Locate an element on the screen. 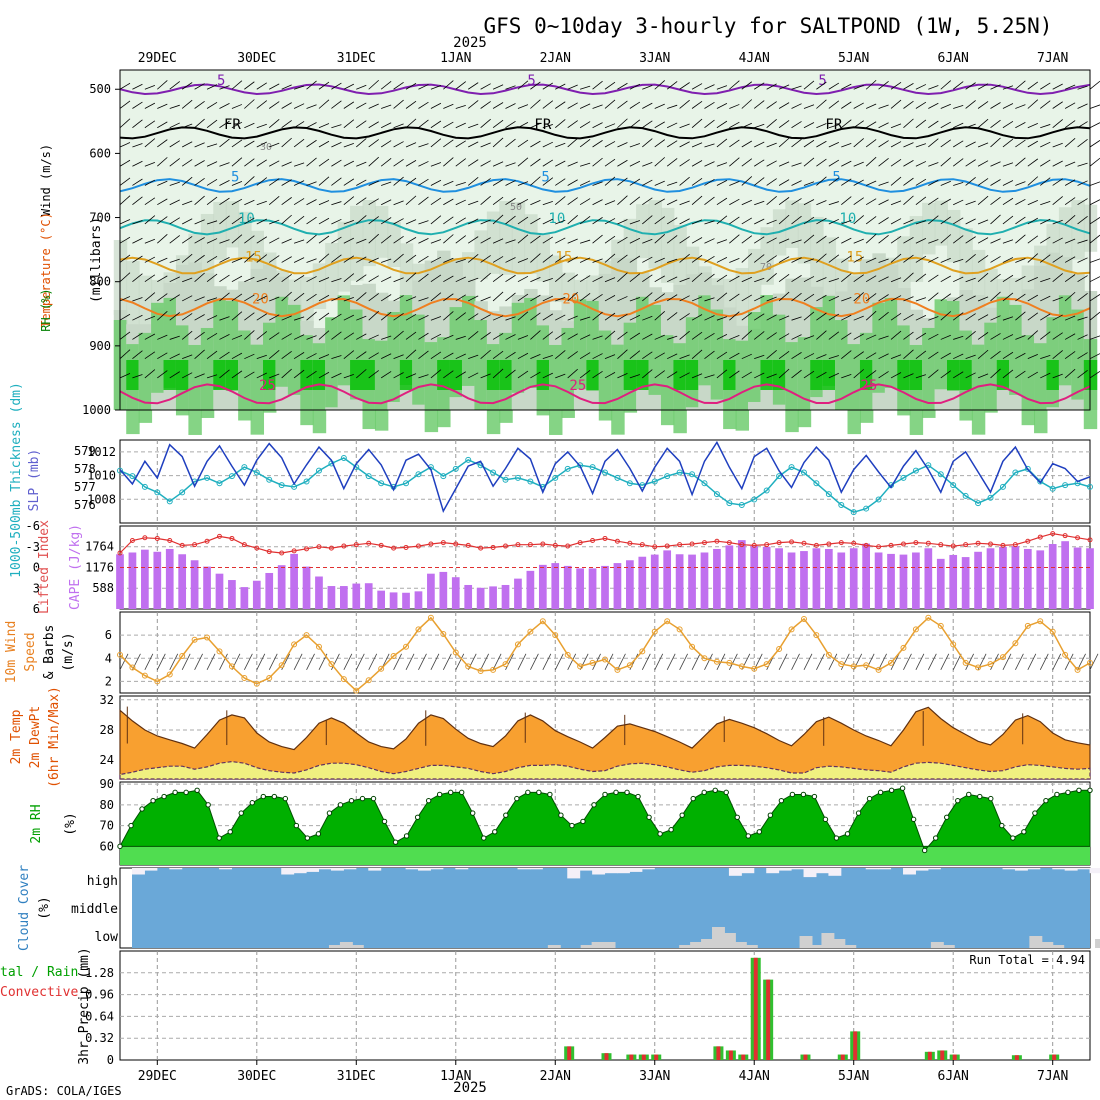 This screenshot has width=1100, height=1100. precip-convective-bar is located at coordinates (606, 1056).